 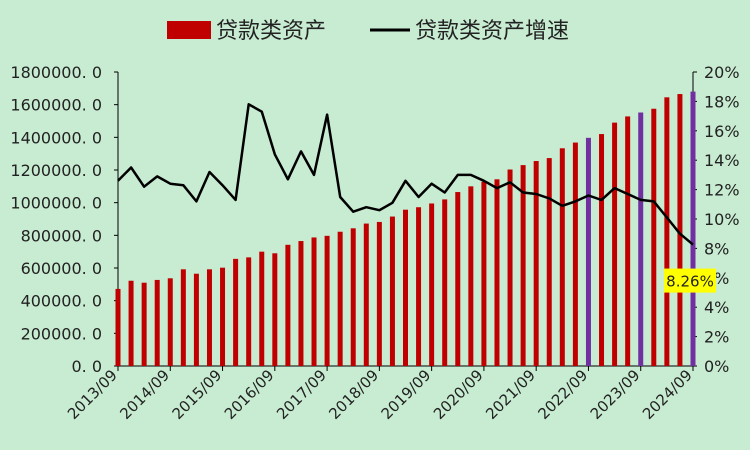 What do you see at coordinates (722, 190) in the screenshot?
I see `right-axis-tick-label: 12%` at bounding box center [722, 190].